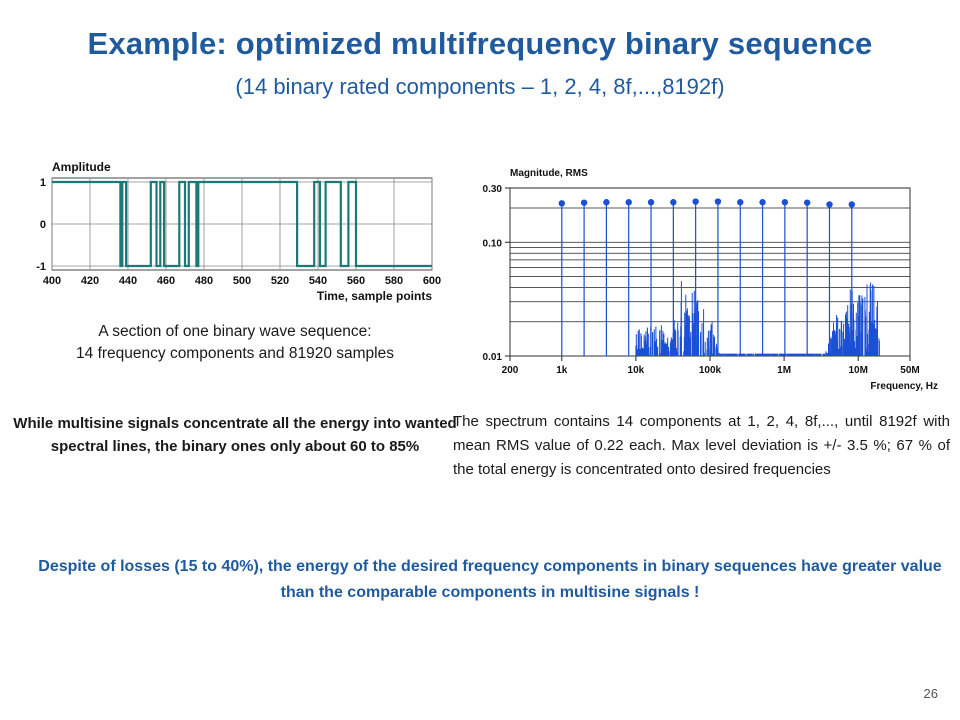 The height and width of the screenshot is (720, 960). What do you see at coordinates (166, 281) in the screenshot?
I see `wave-x-tick-label: 460` at bounding box center [166, 281].